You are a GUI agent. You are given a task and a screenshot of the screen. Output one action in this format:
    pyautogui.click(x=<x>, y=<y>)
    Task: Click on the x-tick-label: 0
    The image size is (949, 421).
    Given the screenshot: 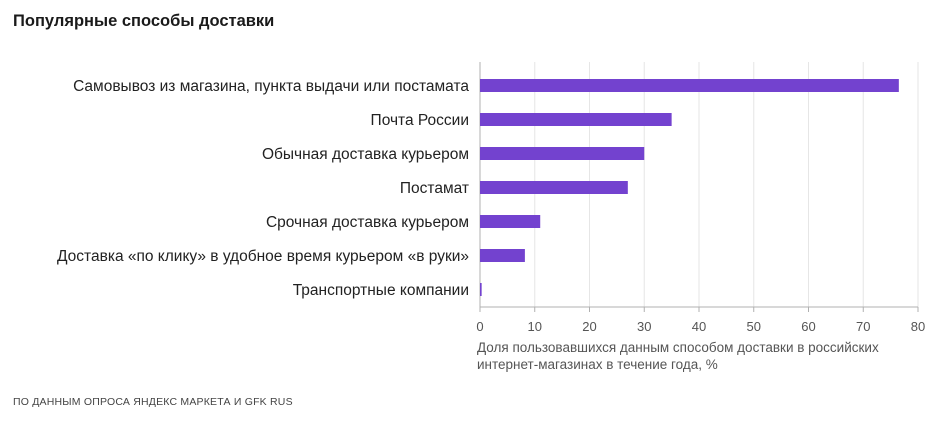 What is the action you would take?
    pyautogui.click(x=479, y=326)
    